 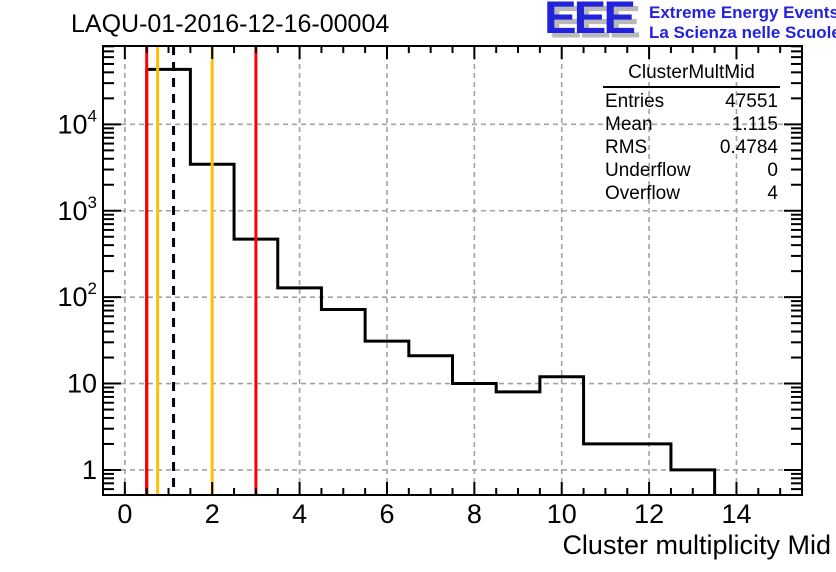 What do you see at coordinates (124, 514) in the screenshot?
I see `x-axis-label: 0` at bounding box center [124, 514].